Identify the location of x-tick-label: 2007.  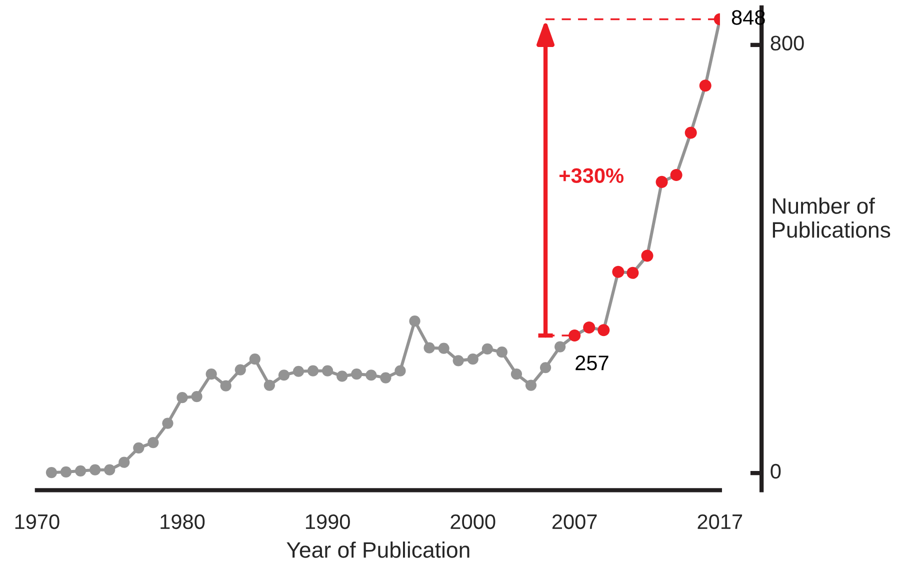
(574, 522).